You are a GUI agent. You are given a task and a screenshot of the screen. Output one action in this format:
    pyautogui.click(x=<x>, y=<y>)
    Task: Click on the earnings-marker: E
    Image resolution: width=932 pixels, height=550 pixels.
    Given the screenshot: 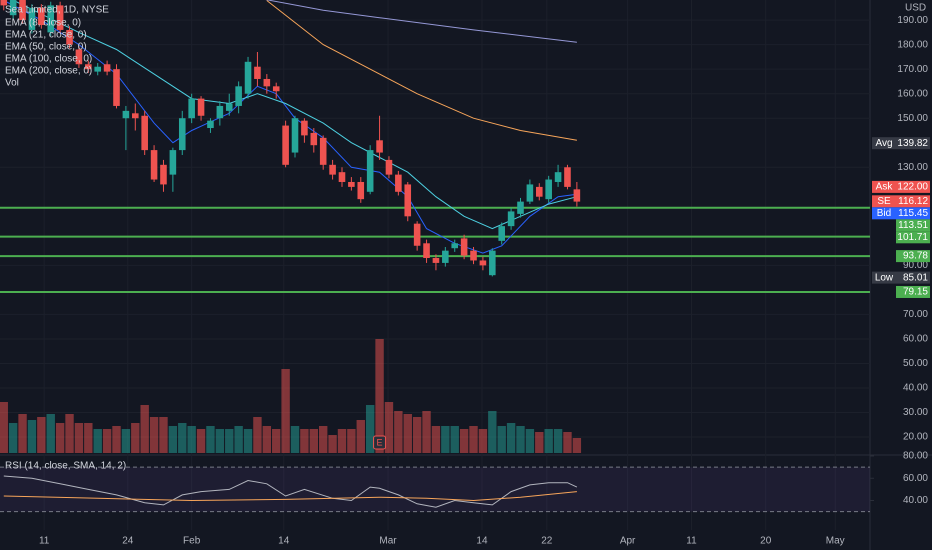 What is the action you would take?
    pyautogui.click(x=380, y=442)
    